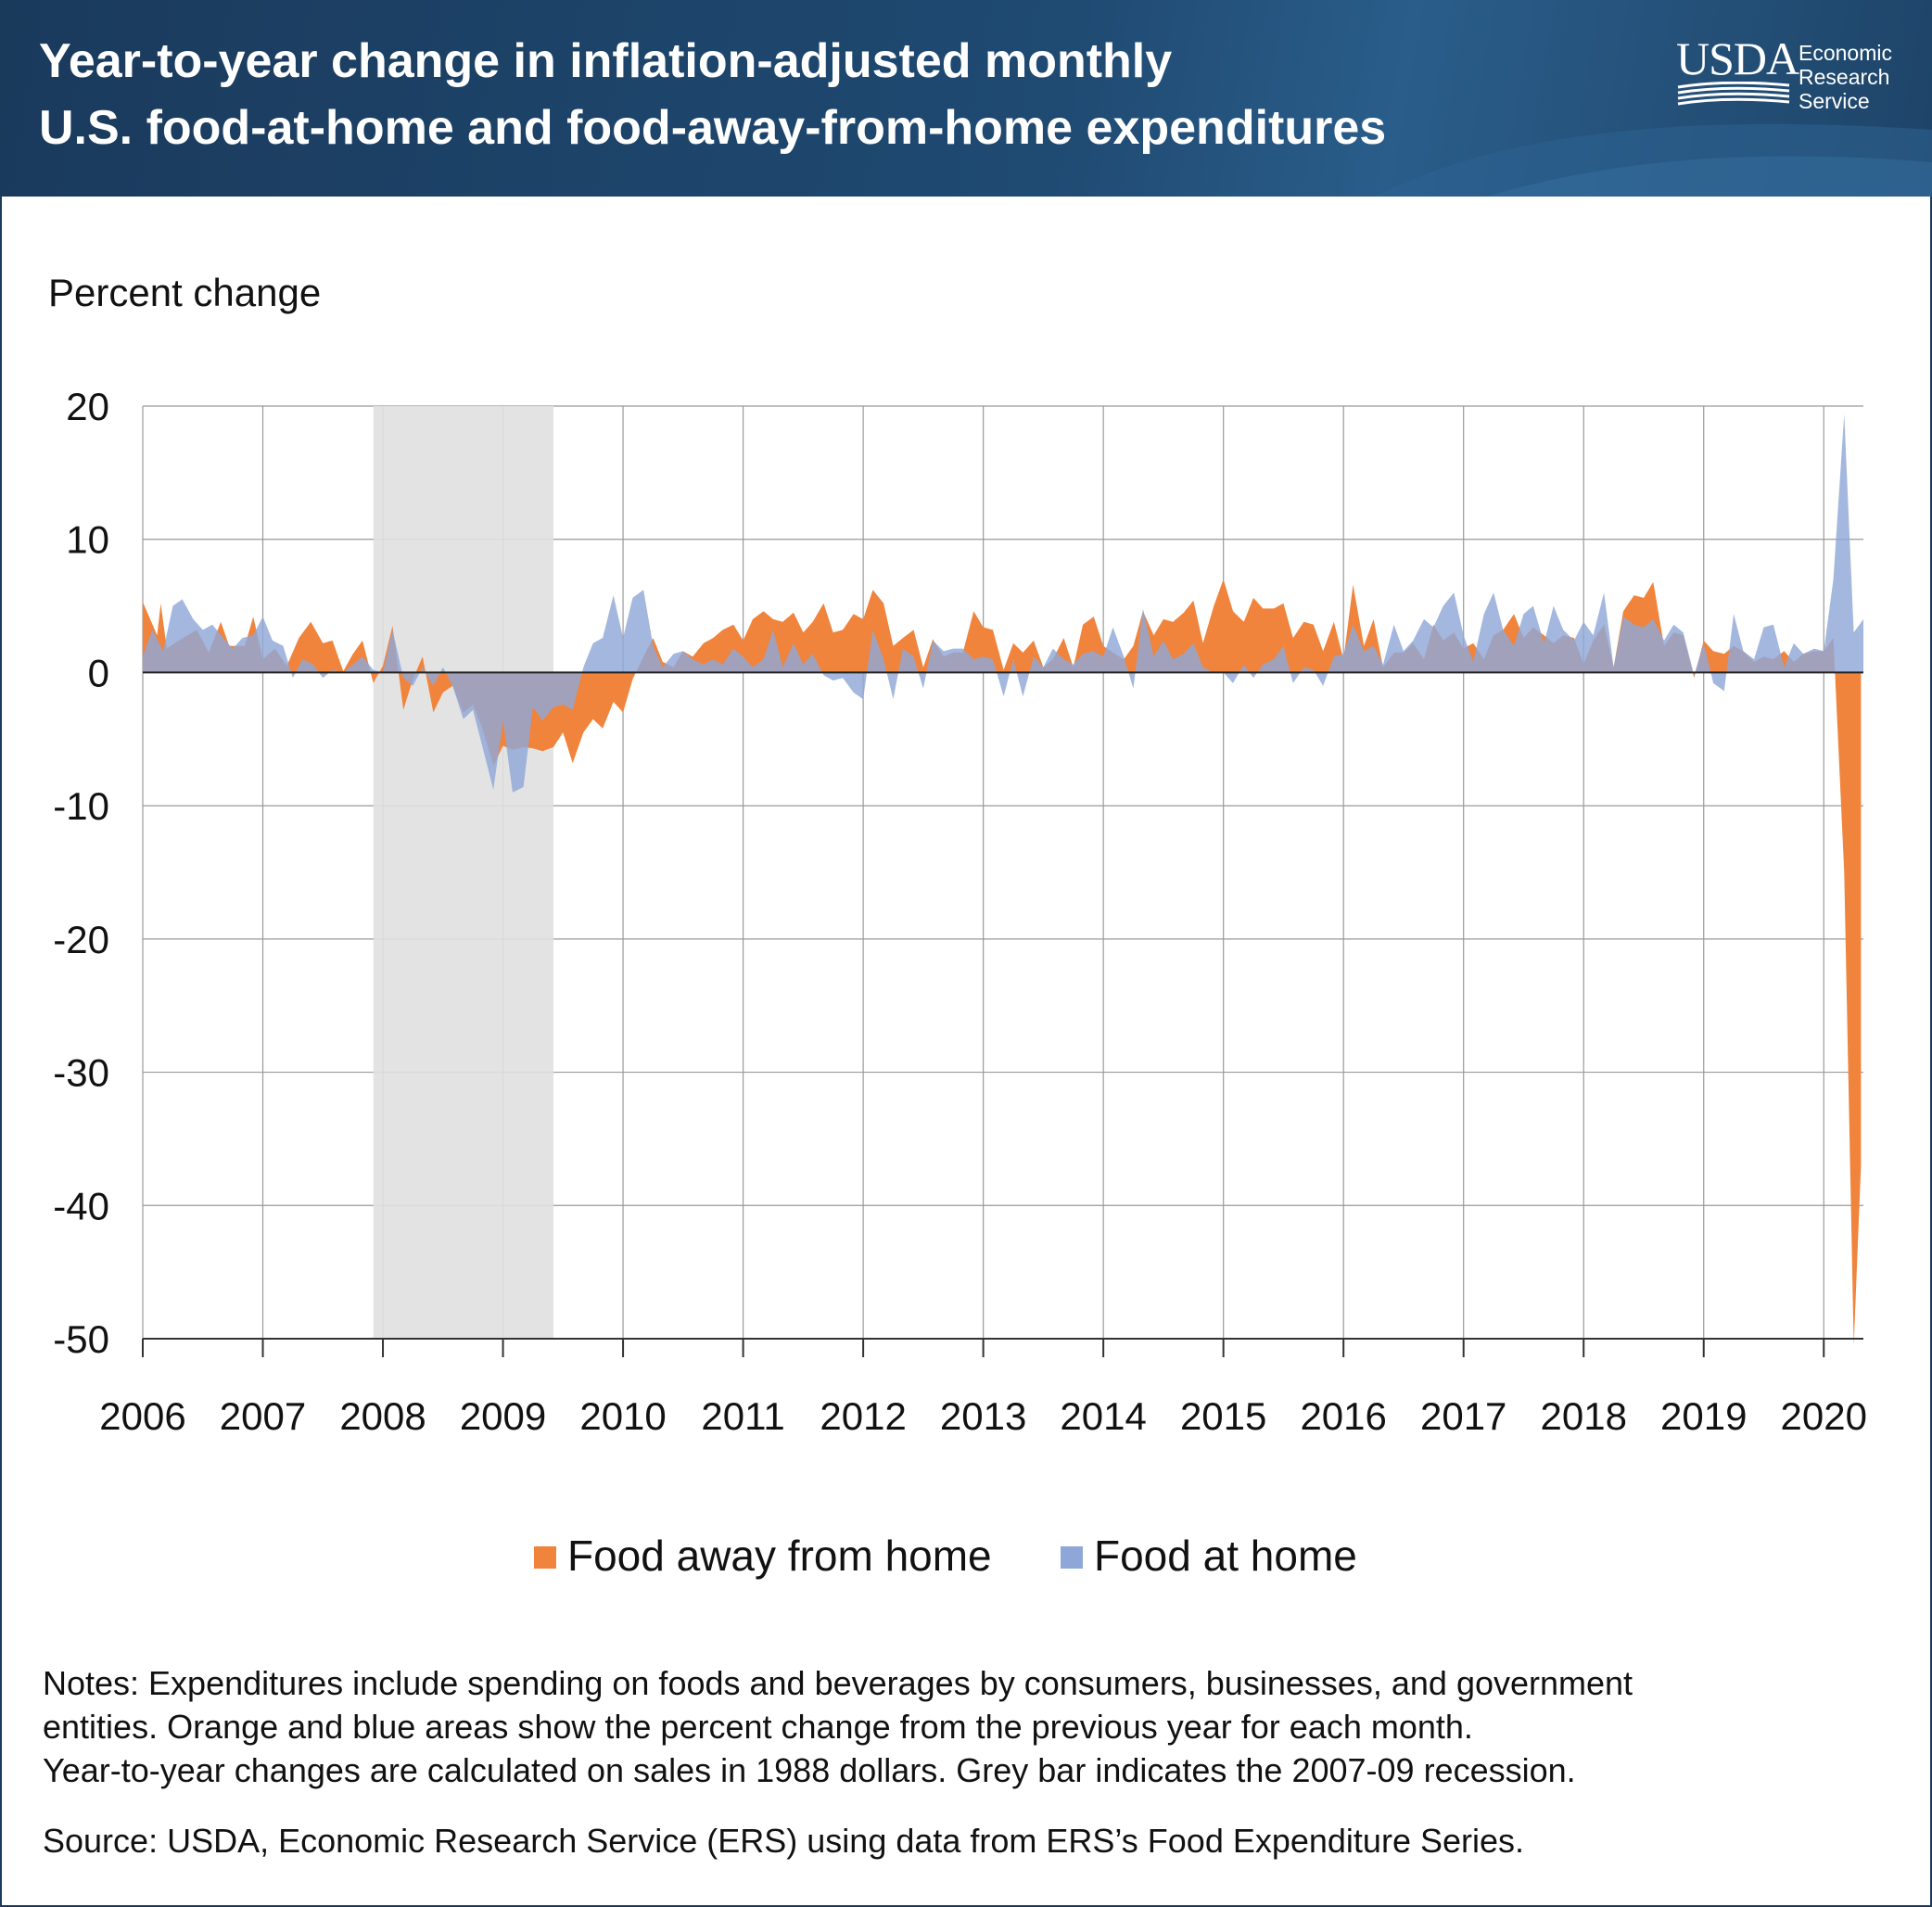 Image resolution: width=1932 pixels, height=1907 pixels. I want to click on y-tick-label: 10, so click(87, 540).